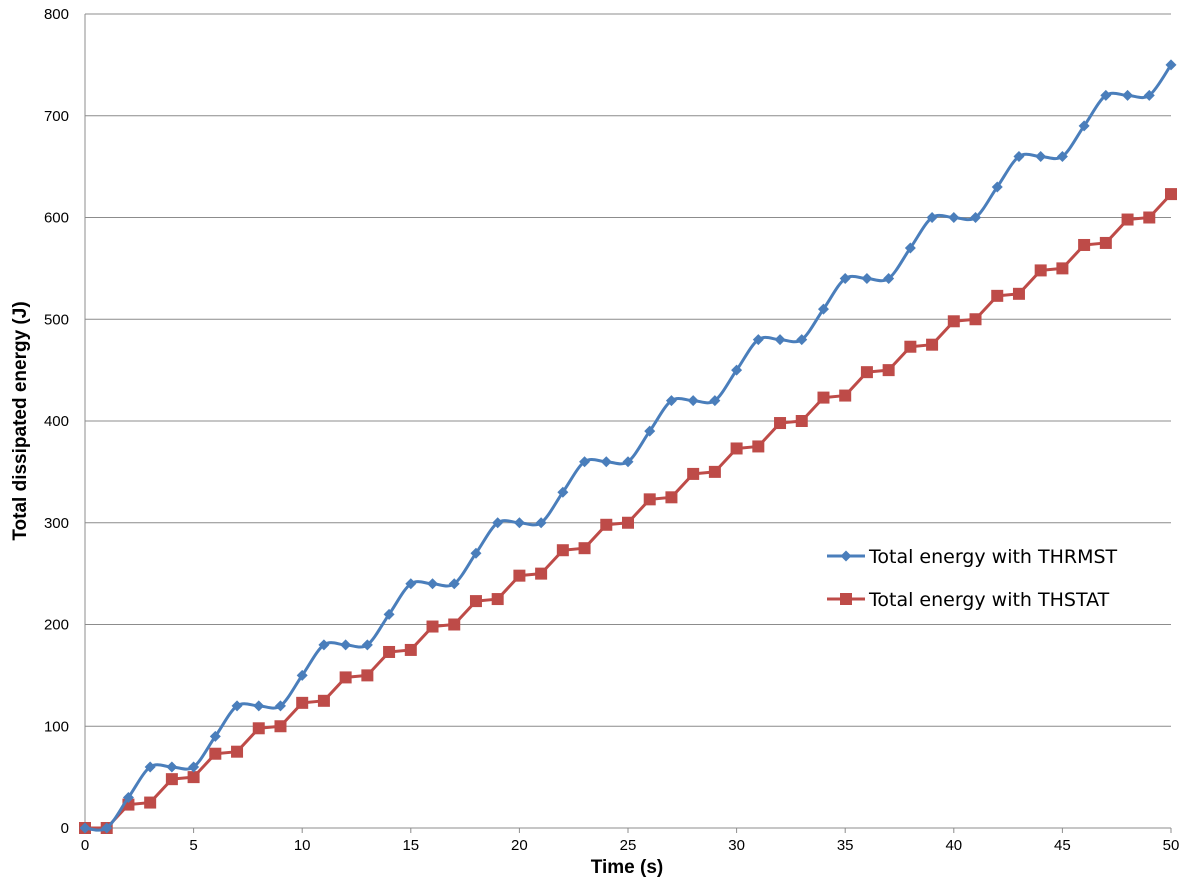 This screenshot has height=881, width=1186. What do you see at coordinates (56, 523) in the screenshot?
I see `y-tick-label: 300` at bounding box center [56, 523].